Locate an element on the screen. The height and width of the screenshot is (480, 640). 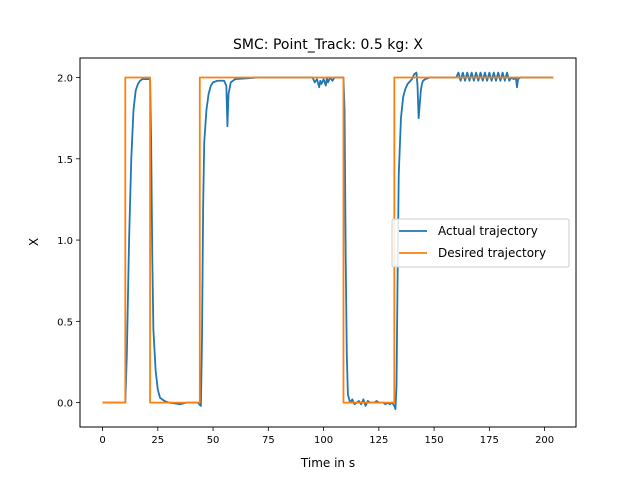
x-axis-label: Time in s is located at coordinates (327, 463).